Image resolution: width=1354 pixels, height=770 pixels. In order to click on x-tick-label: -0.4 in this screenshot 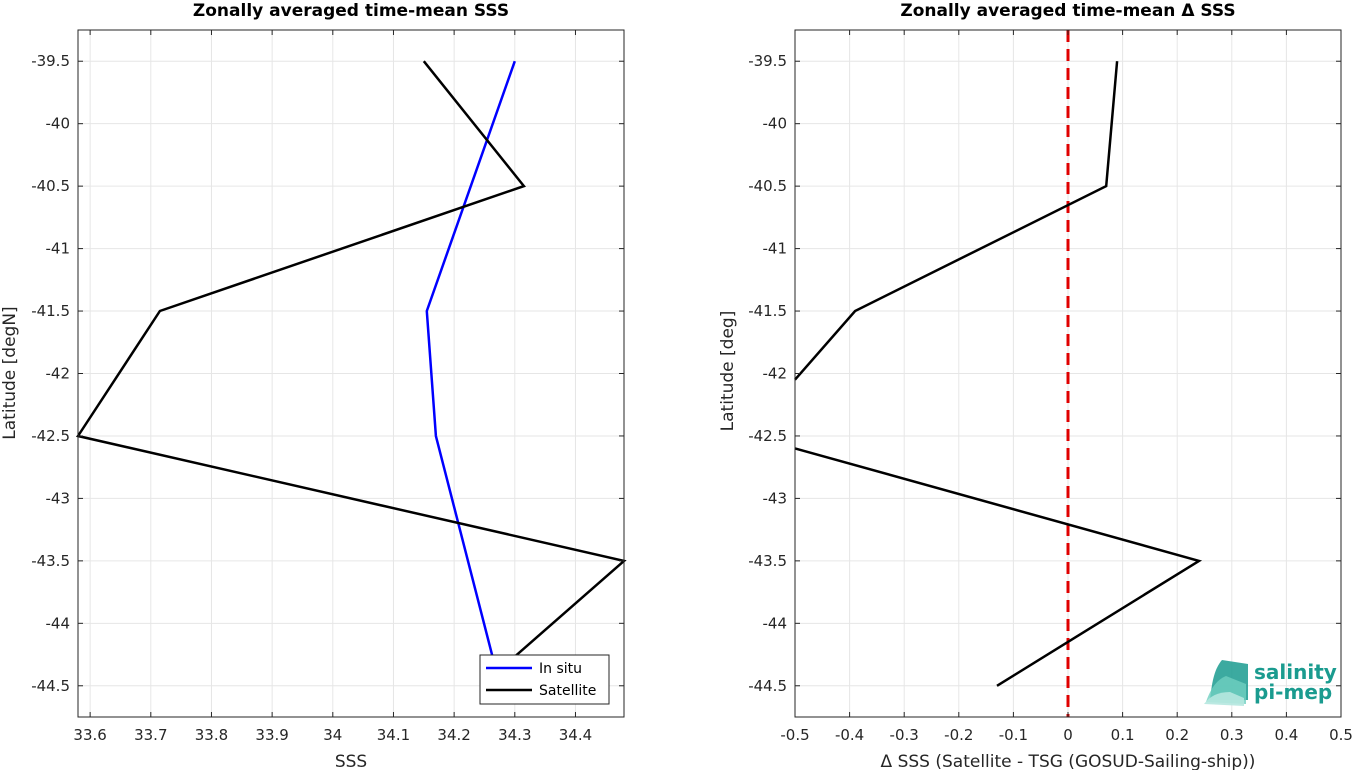, I will do `click(849, 735)`.